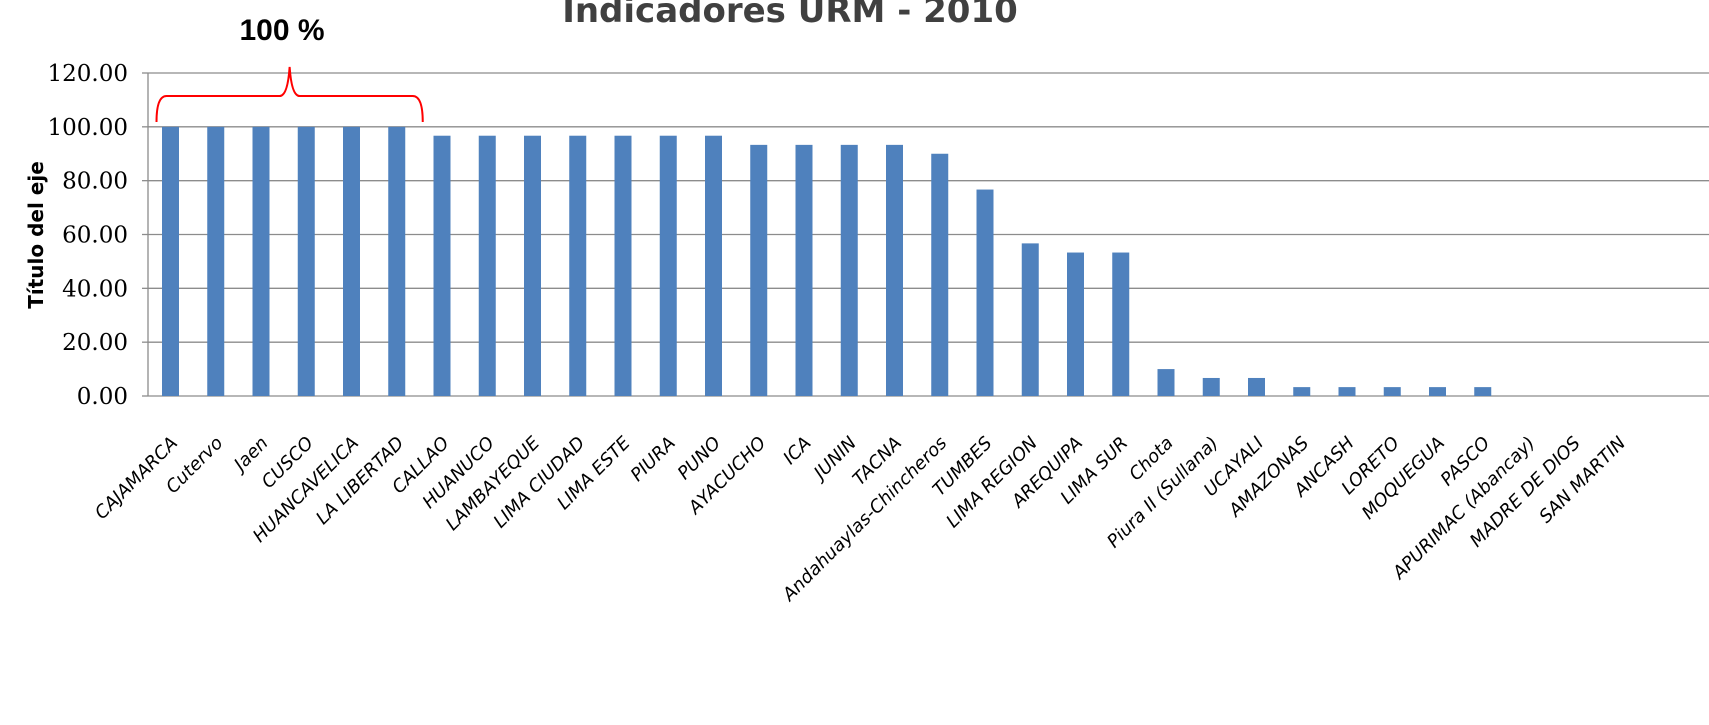  Describe the element at coordinates (95, 236) in the screenshot. I see `y-tick-label: 60.00` at that location.